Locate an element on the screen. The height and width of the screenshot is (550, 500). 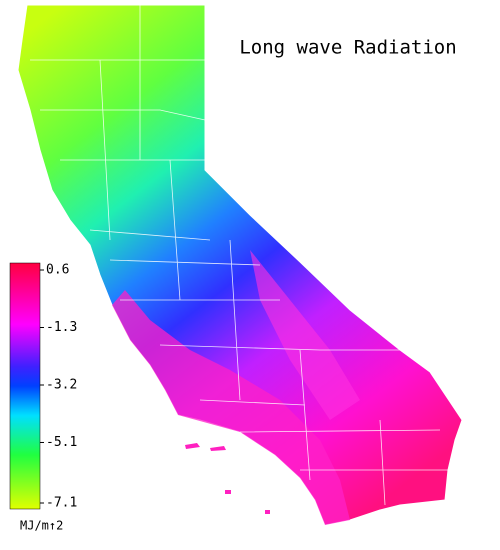
colorbar-unit: MJ/m↑2 is located at coordinates (41, 526).